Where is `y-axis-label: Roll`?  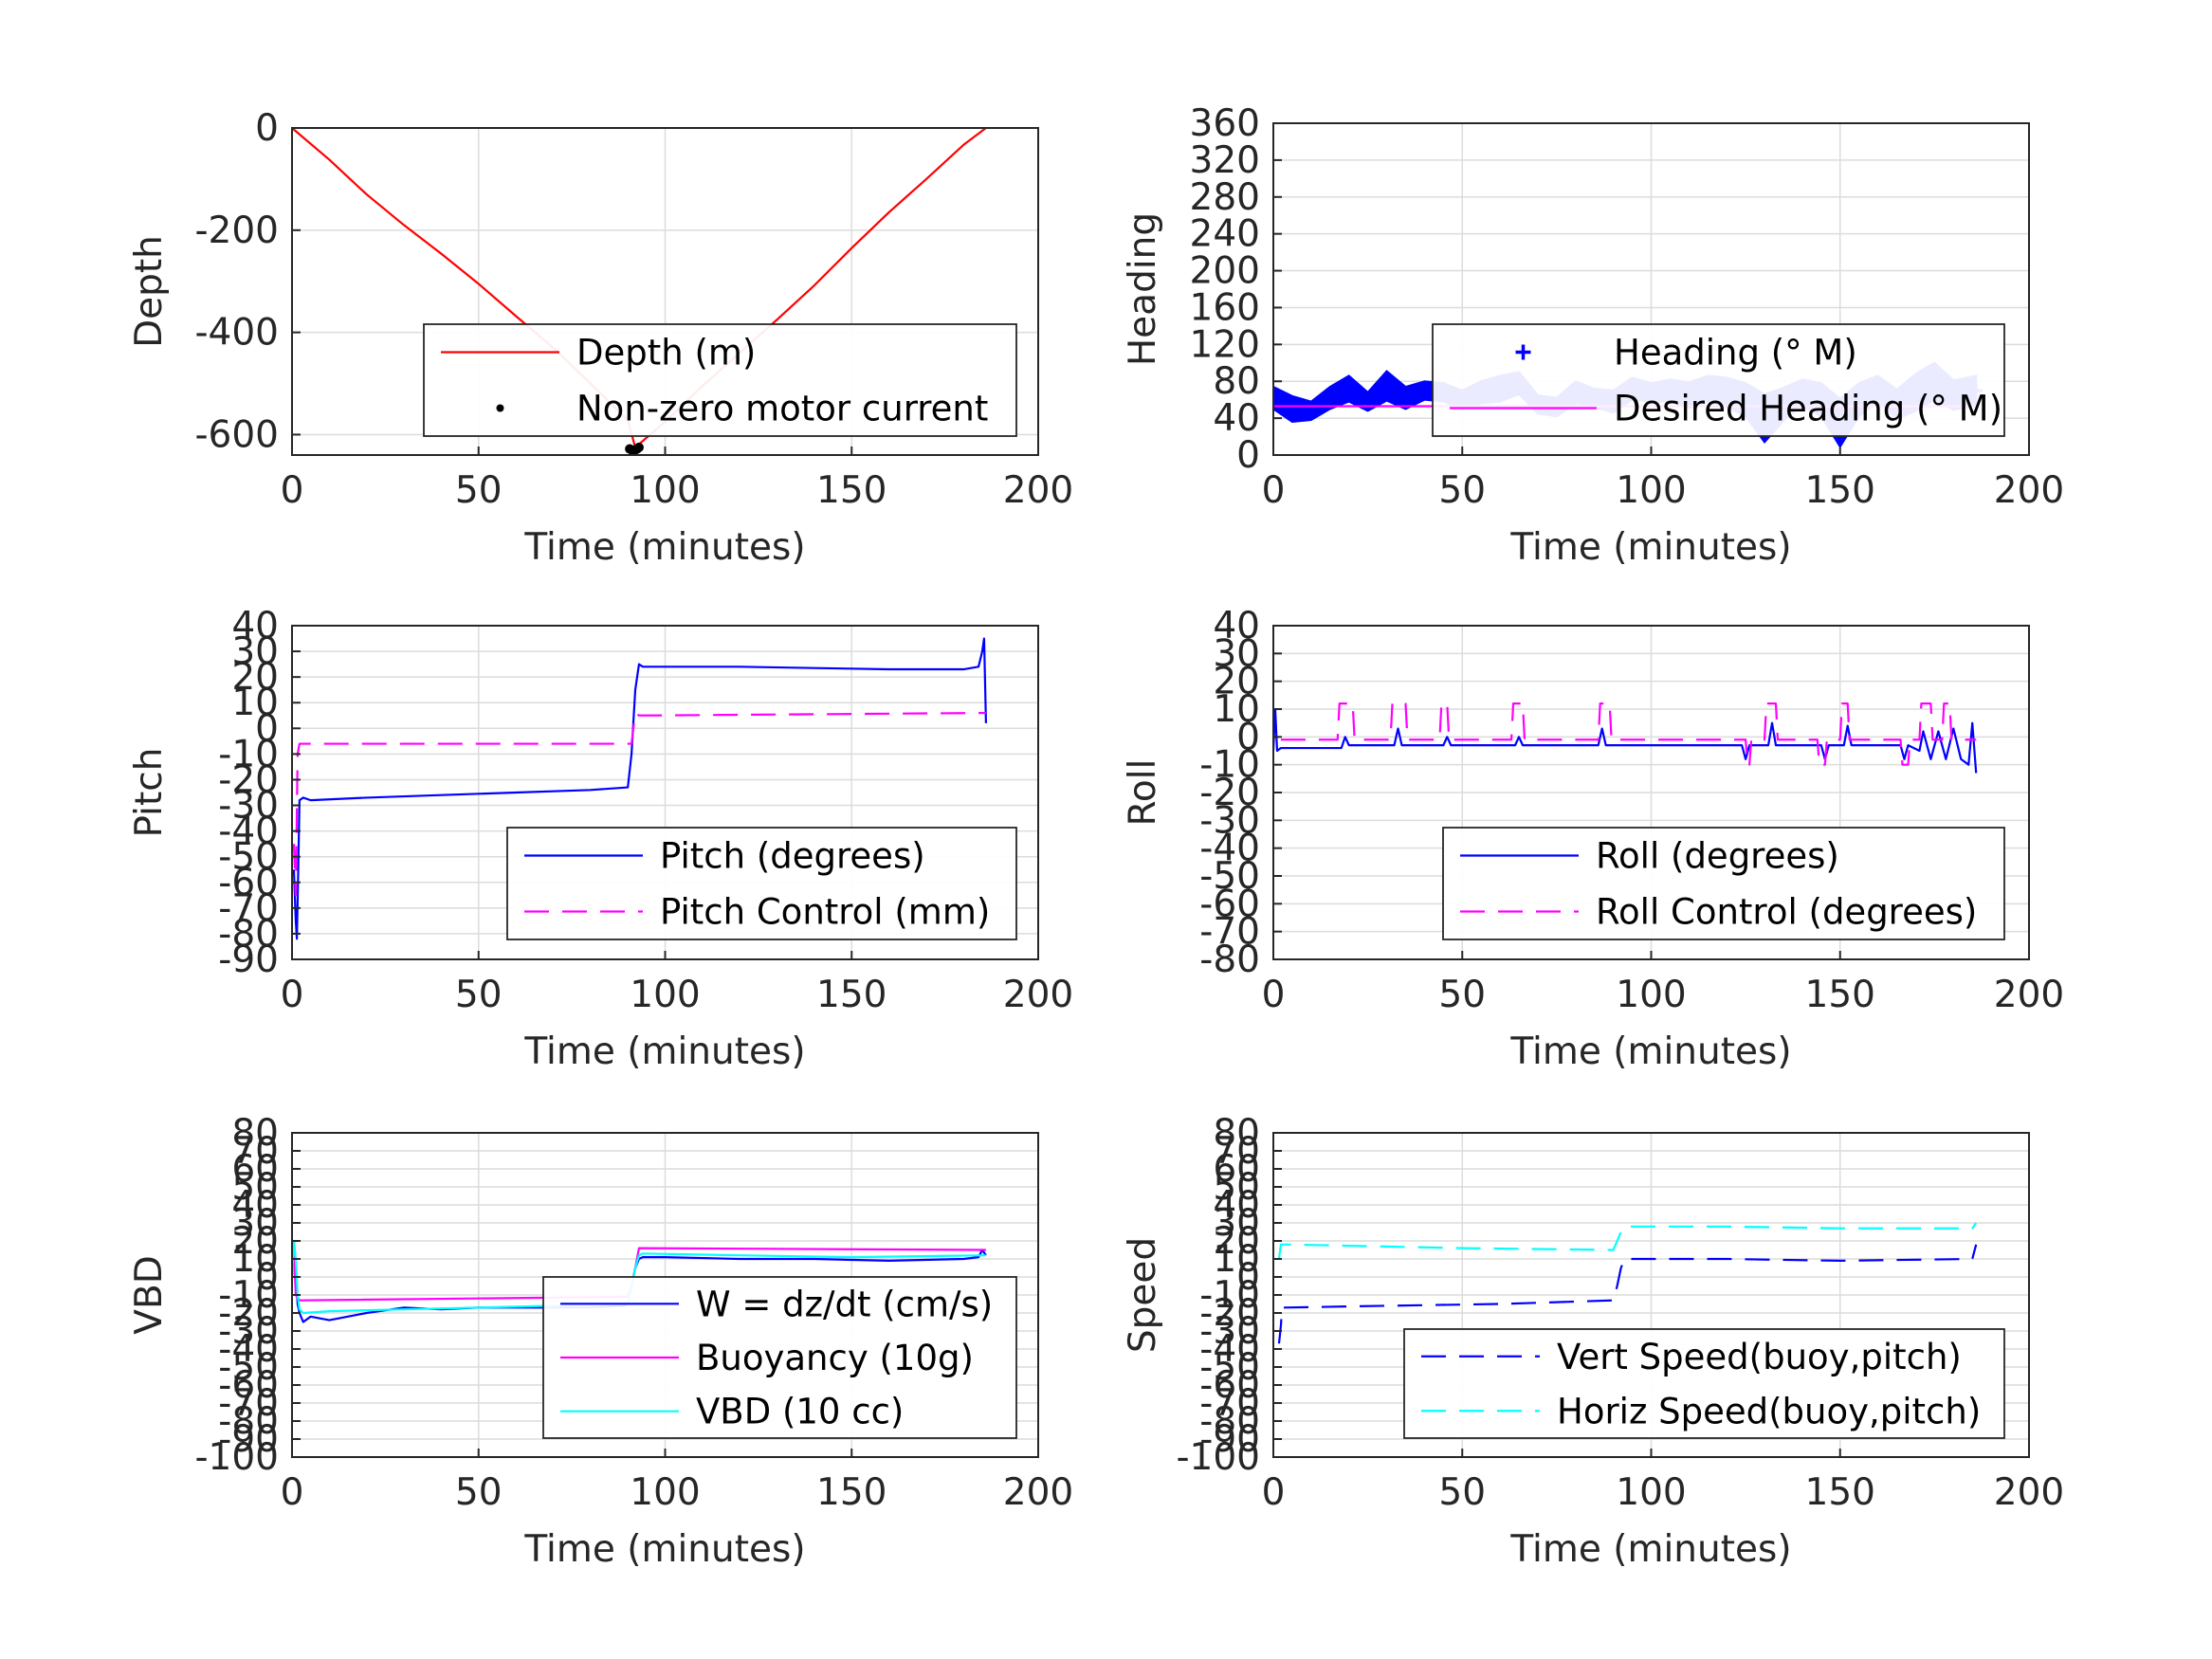 y-axis-label: Roll is located at coordinates (1143, 793).